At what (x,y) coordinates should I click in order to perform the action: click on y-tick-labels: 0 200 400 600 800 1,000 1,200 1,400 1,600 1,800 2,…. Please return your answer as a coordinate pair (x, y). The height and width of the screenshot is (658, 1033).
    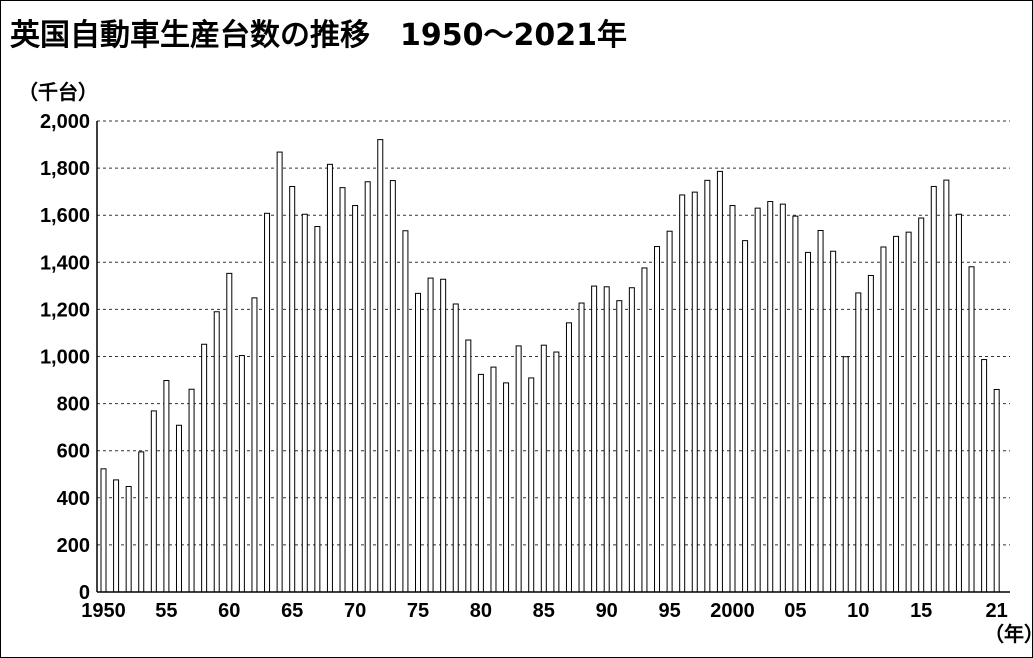
    Looking at the image, I should click on (65, 357).